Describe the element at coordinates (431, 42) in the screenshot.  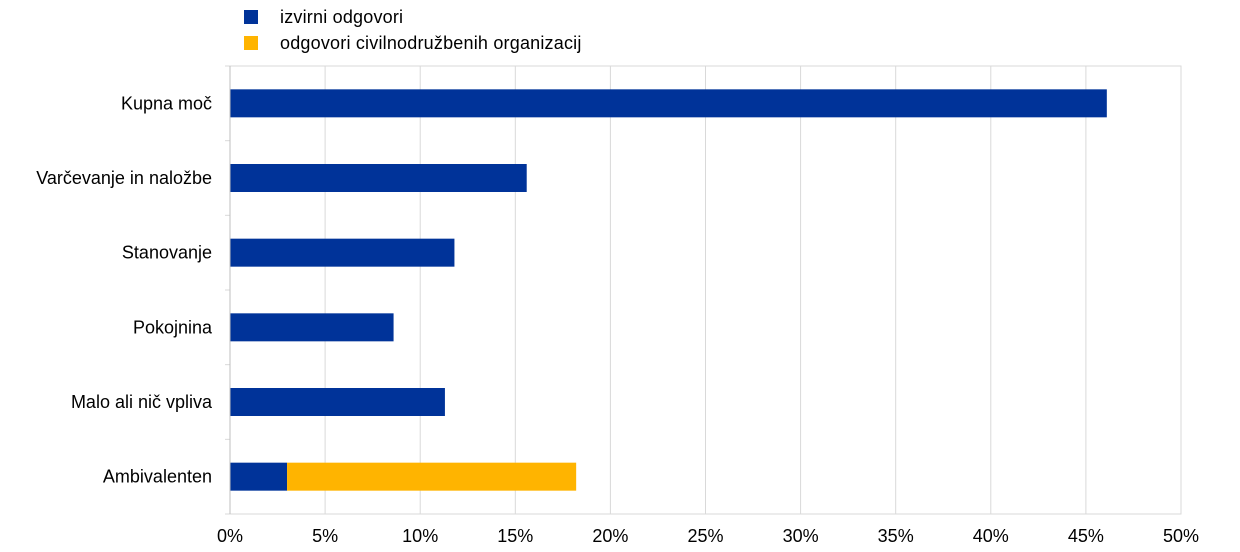
I see `legend-label-series-2: odgovori civilnodružbenih organizacij` at that location.